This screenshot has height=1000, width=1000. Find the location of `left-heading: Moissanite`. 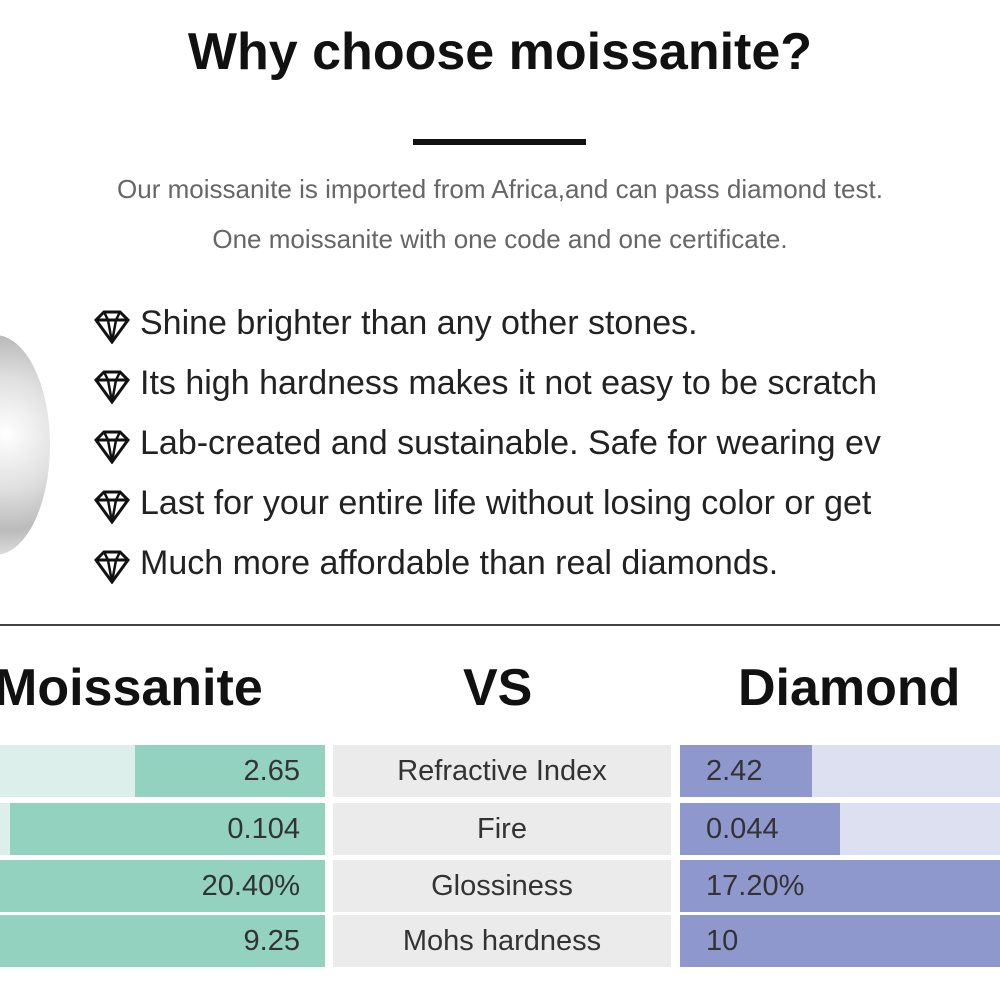

left-heading: Moissanite is located at coordinates (131, 688).